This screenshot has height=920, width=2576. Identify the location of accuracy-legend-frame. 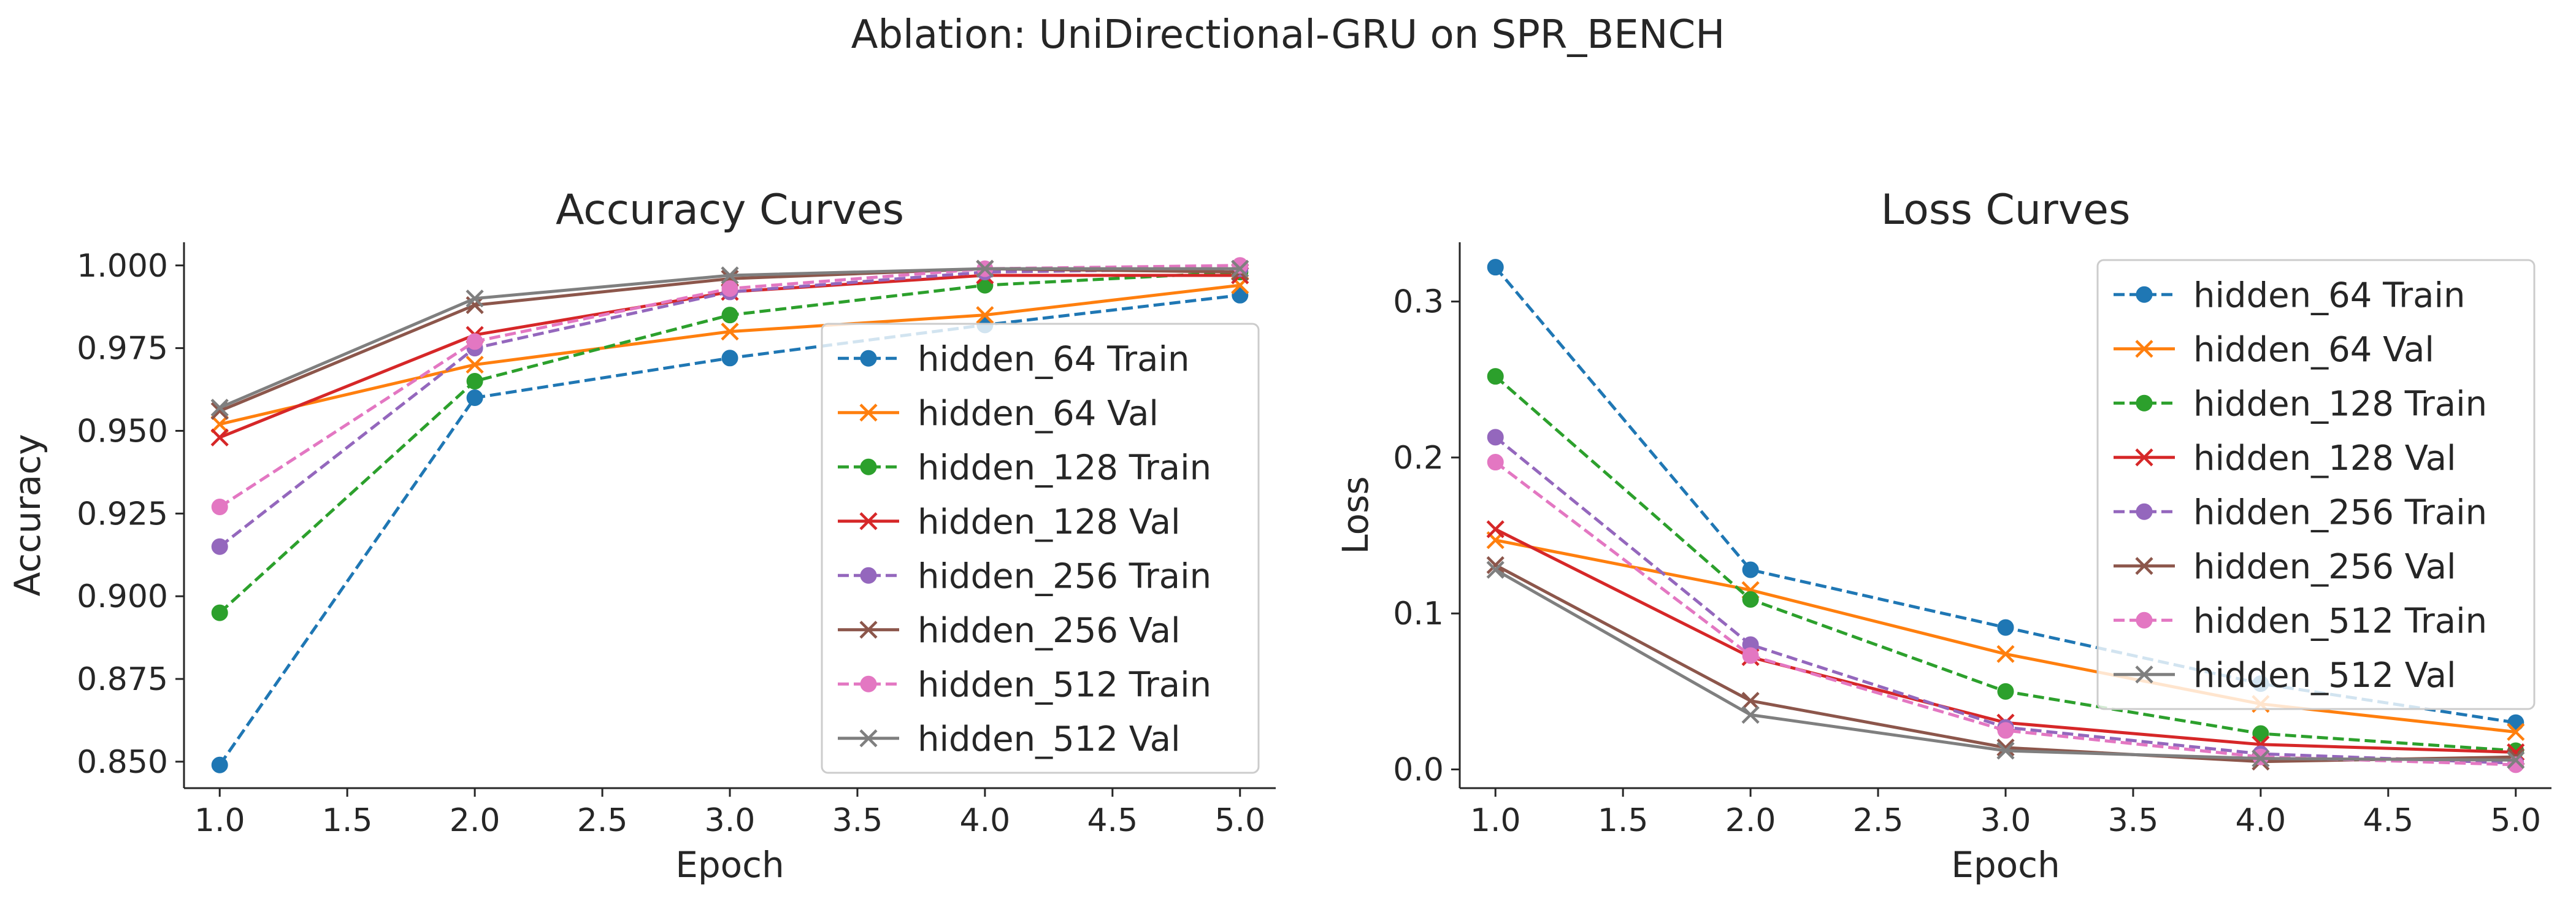
(1040, 548).